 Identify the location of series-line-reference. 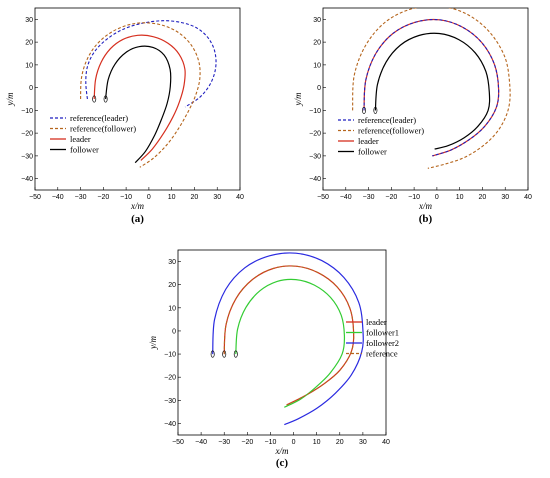
(289, 335).